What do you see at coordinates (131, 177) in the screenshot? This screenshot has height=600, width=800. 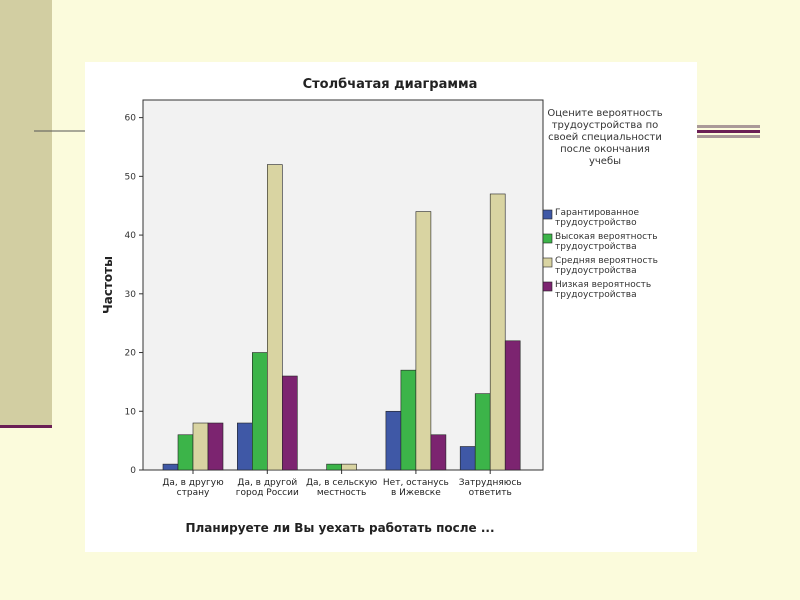 I see `y-tick-label: 50` at bounding box center [131, 177].